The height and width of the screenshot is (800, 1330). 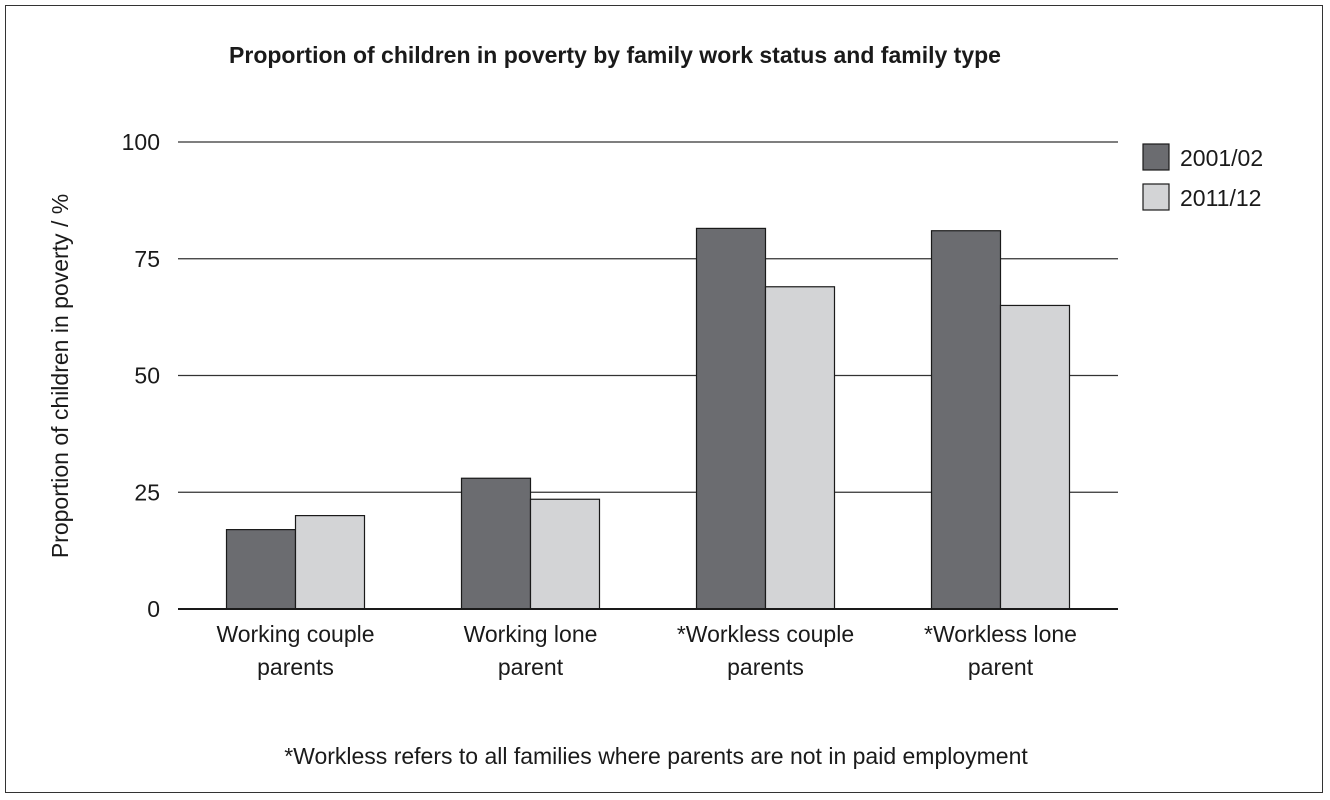 I want to click on y-tick-label: 100, so click(x=141, y=142).